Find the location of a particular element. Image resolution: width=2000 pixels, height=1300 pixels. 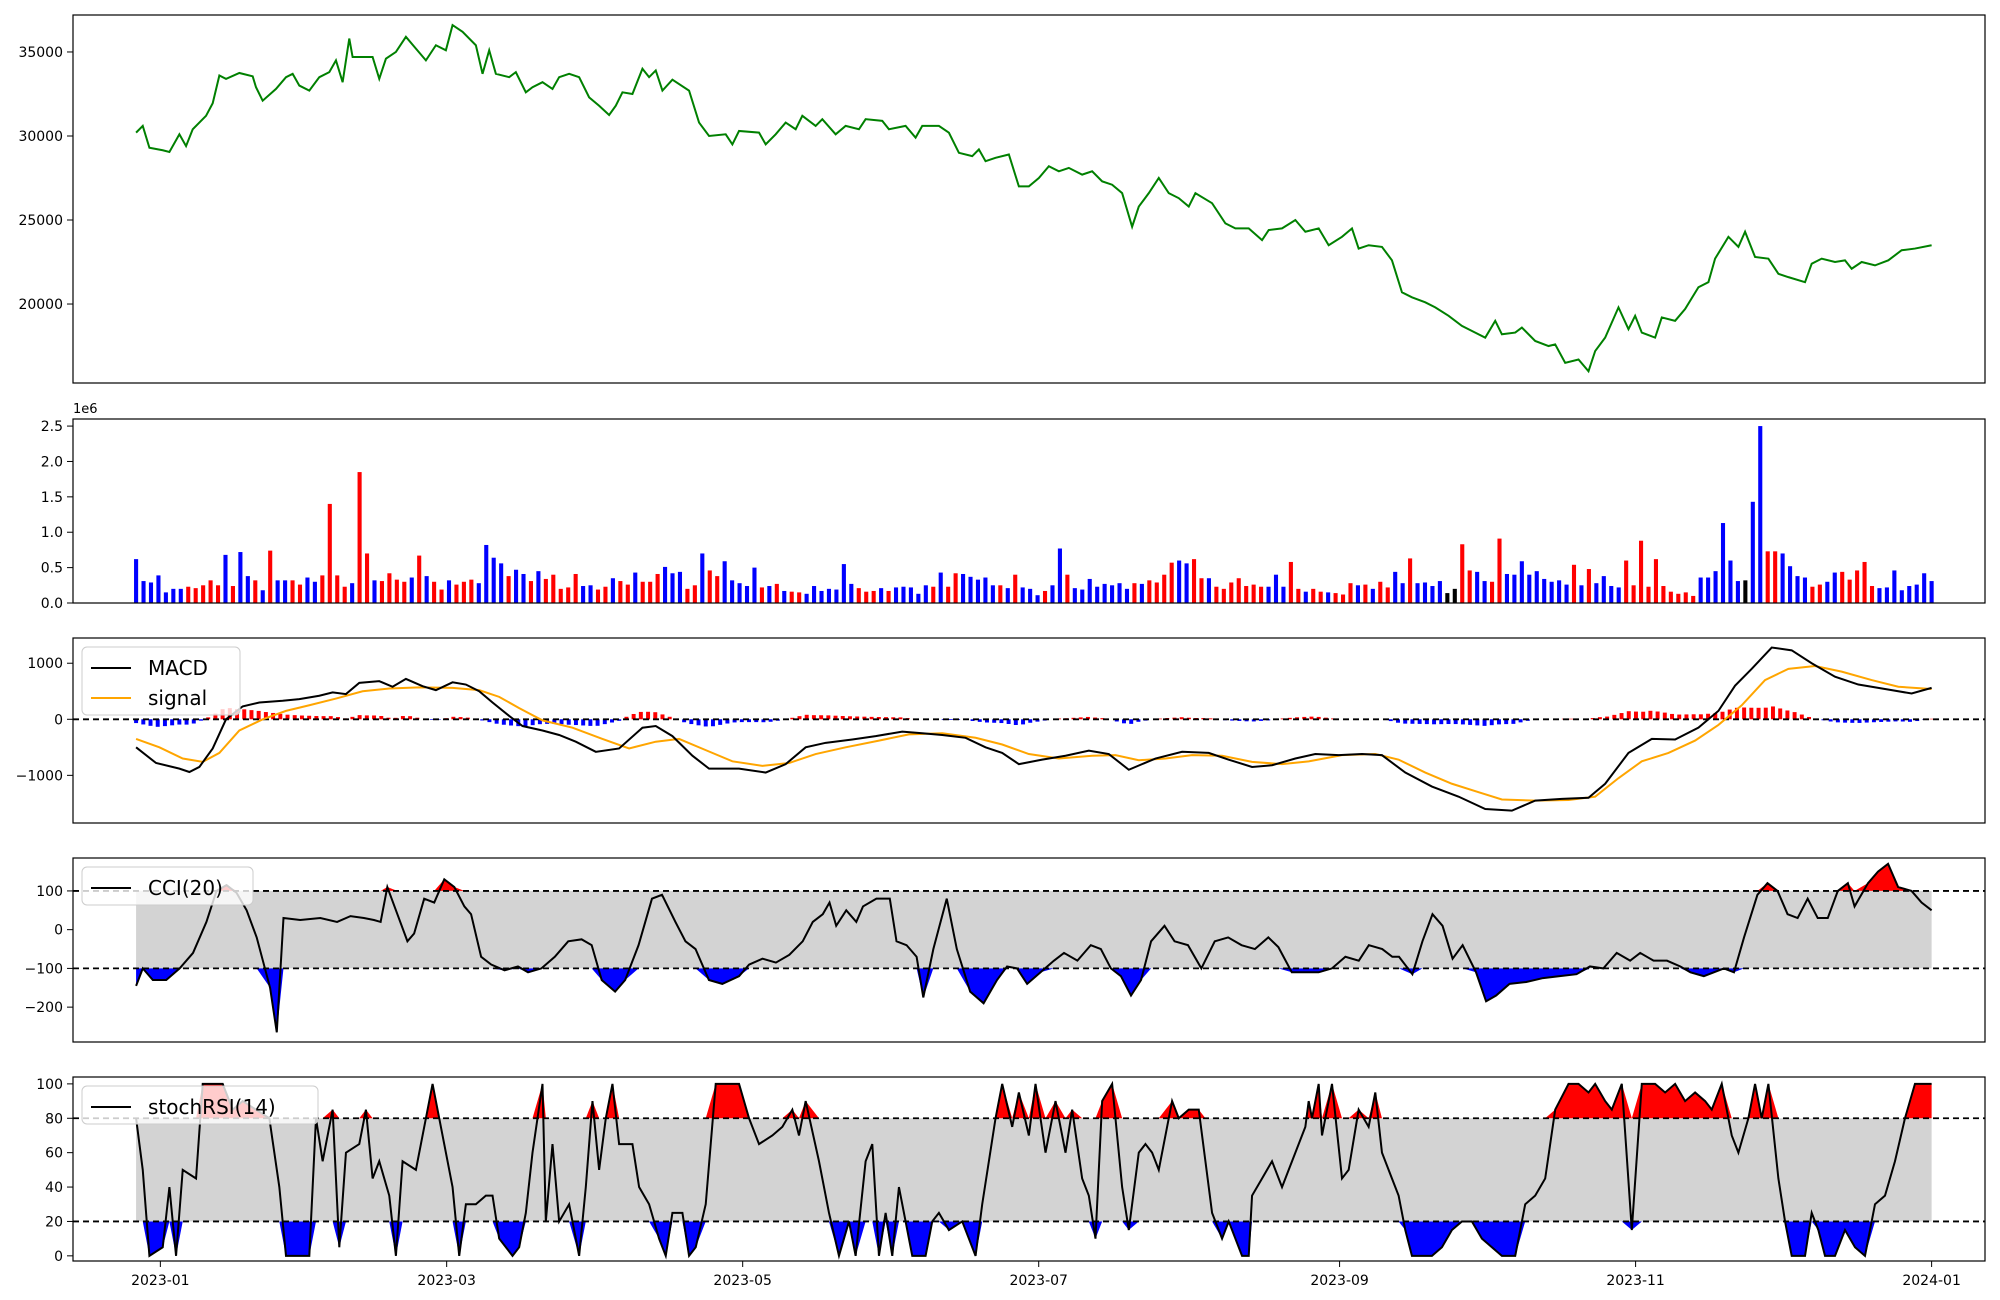

panel-stochrsi: 0 20 40 60 80 100 stochRSI(14) is located at coordinates (1011, 1170).